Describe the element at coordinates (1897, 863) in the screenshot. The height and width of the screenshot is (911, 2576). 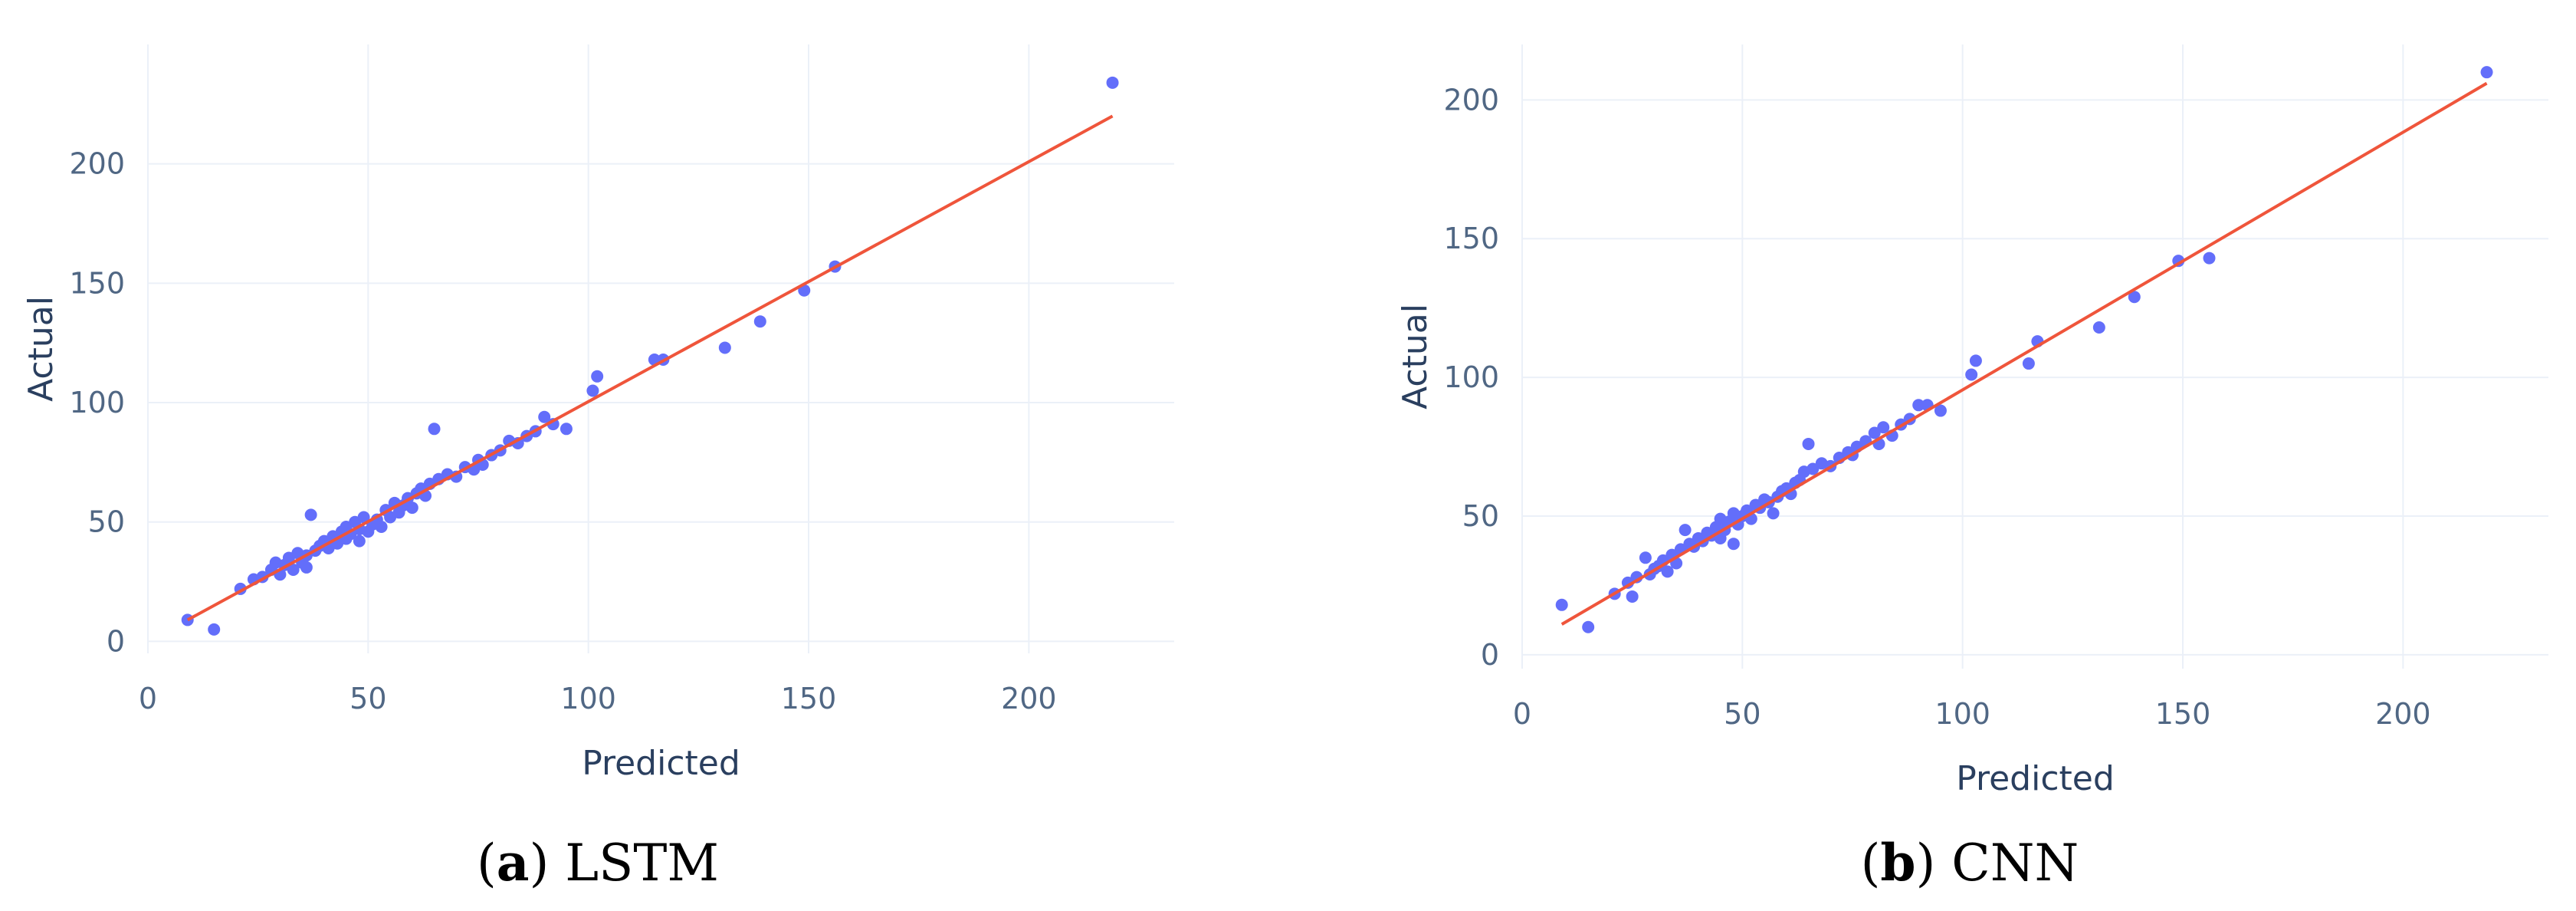
I see `caption-letter: b` at that location.